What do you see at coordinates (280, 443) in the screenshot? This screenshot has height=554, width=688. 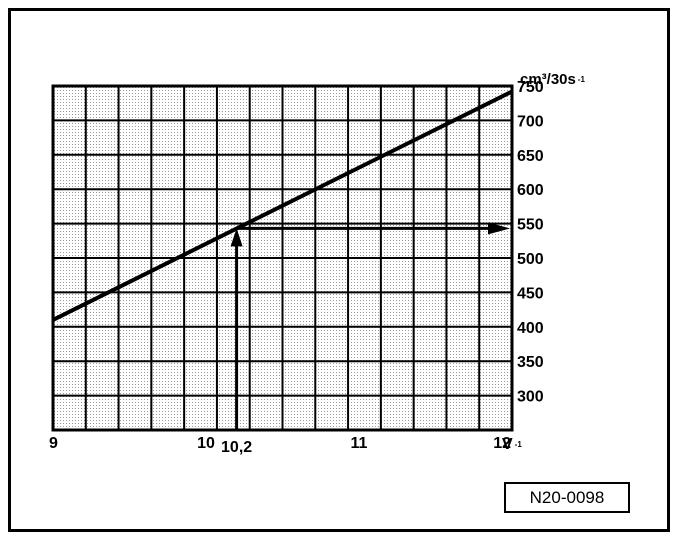 I see `x-tick-labels: 9 10 11 12` at bounding box center [280, 443].